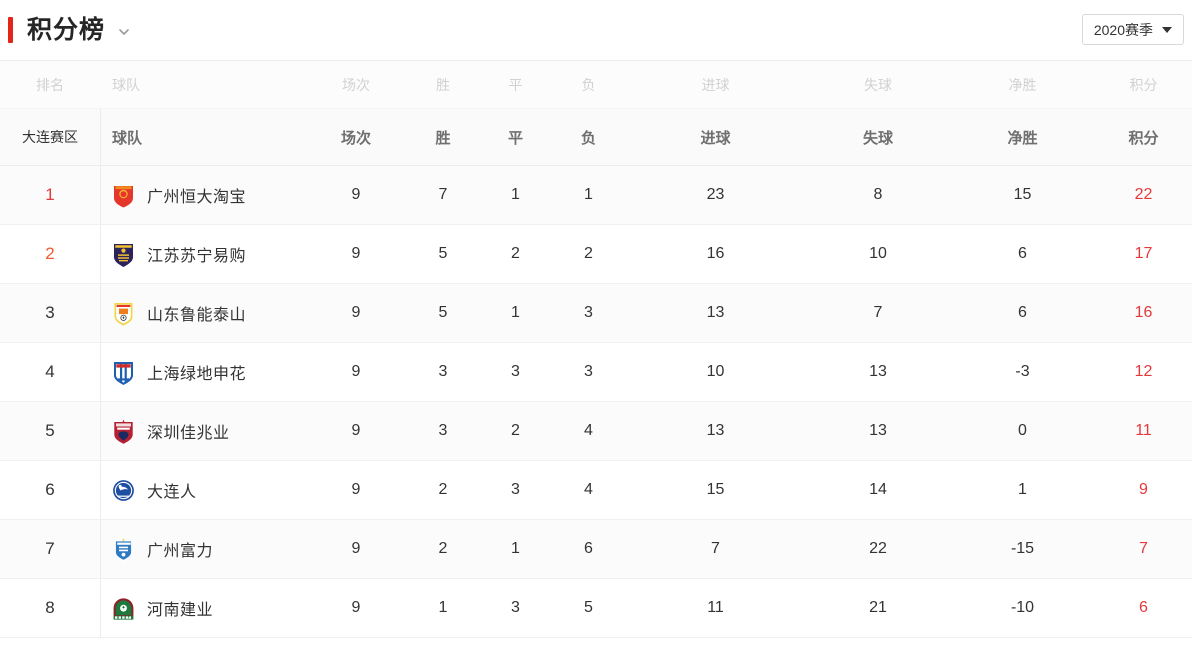  I want to click on cell-win: 7, so click(443, 194).